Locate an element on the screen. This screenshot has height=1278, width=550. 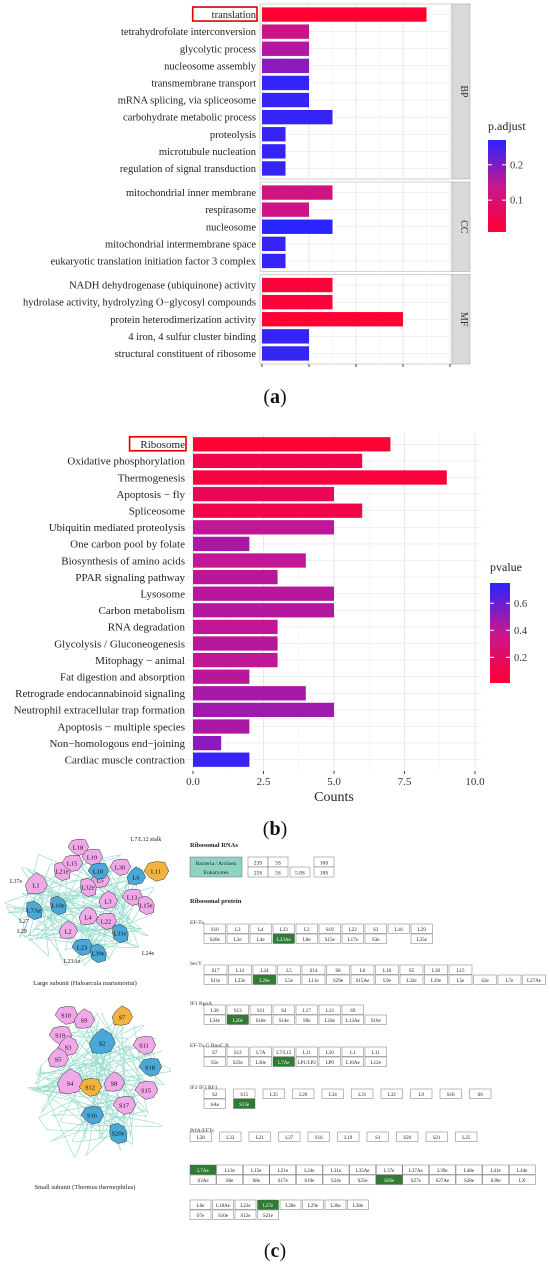
large-subunit-caption: Large subunit (Haloarcula marismortui) is located at coordinates (85, 983).